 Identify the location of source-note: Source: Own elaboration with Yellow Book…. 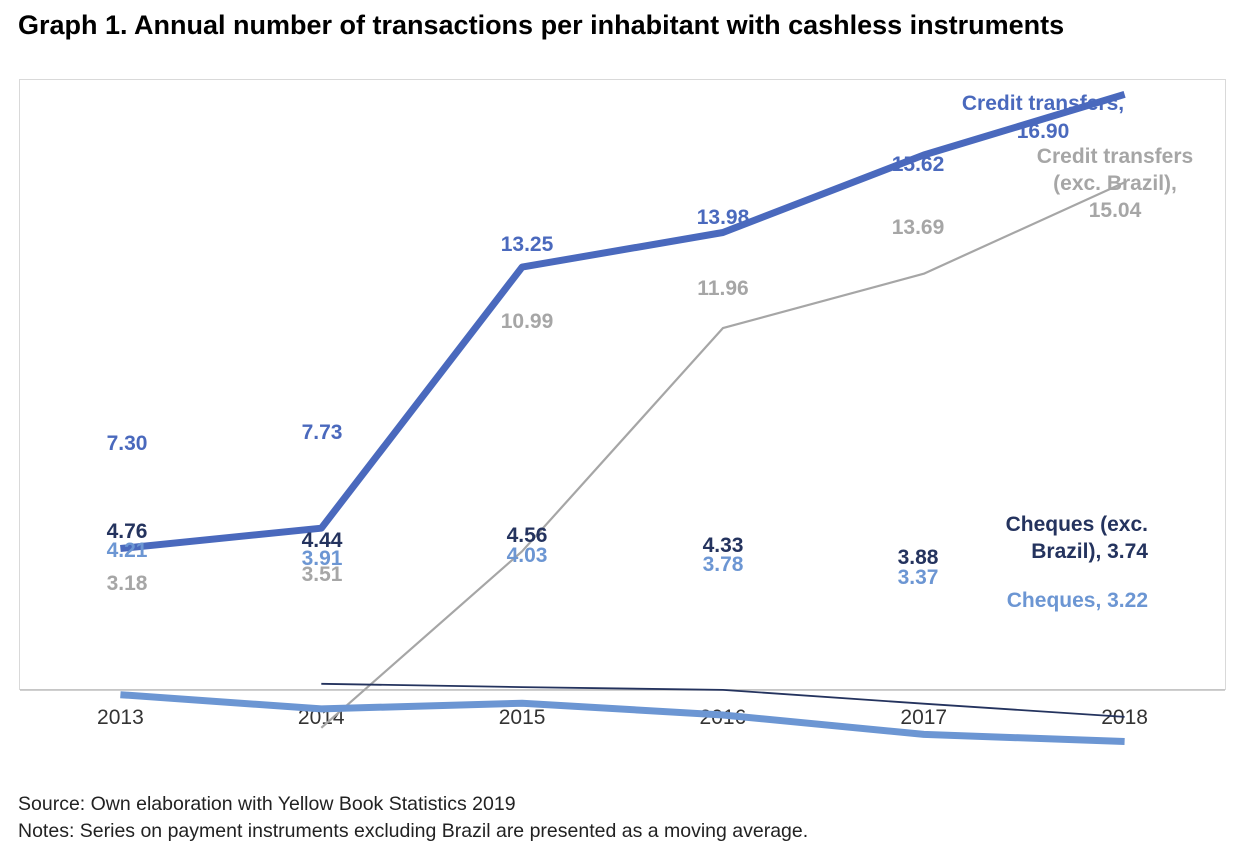
(267, 804).